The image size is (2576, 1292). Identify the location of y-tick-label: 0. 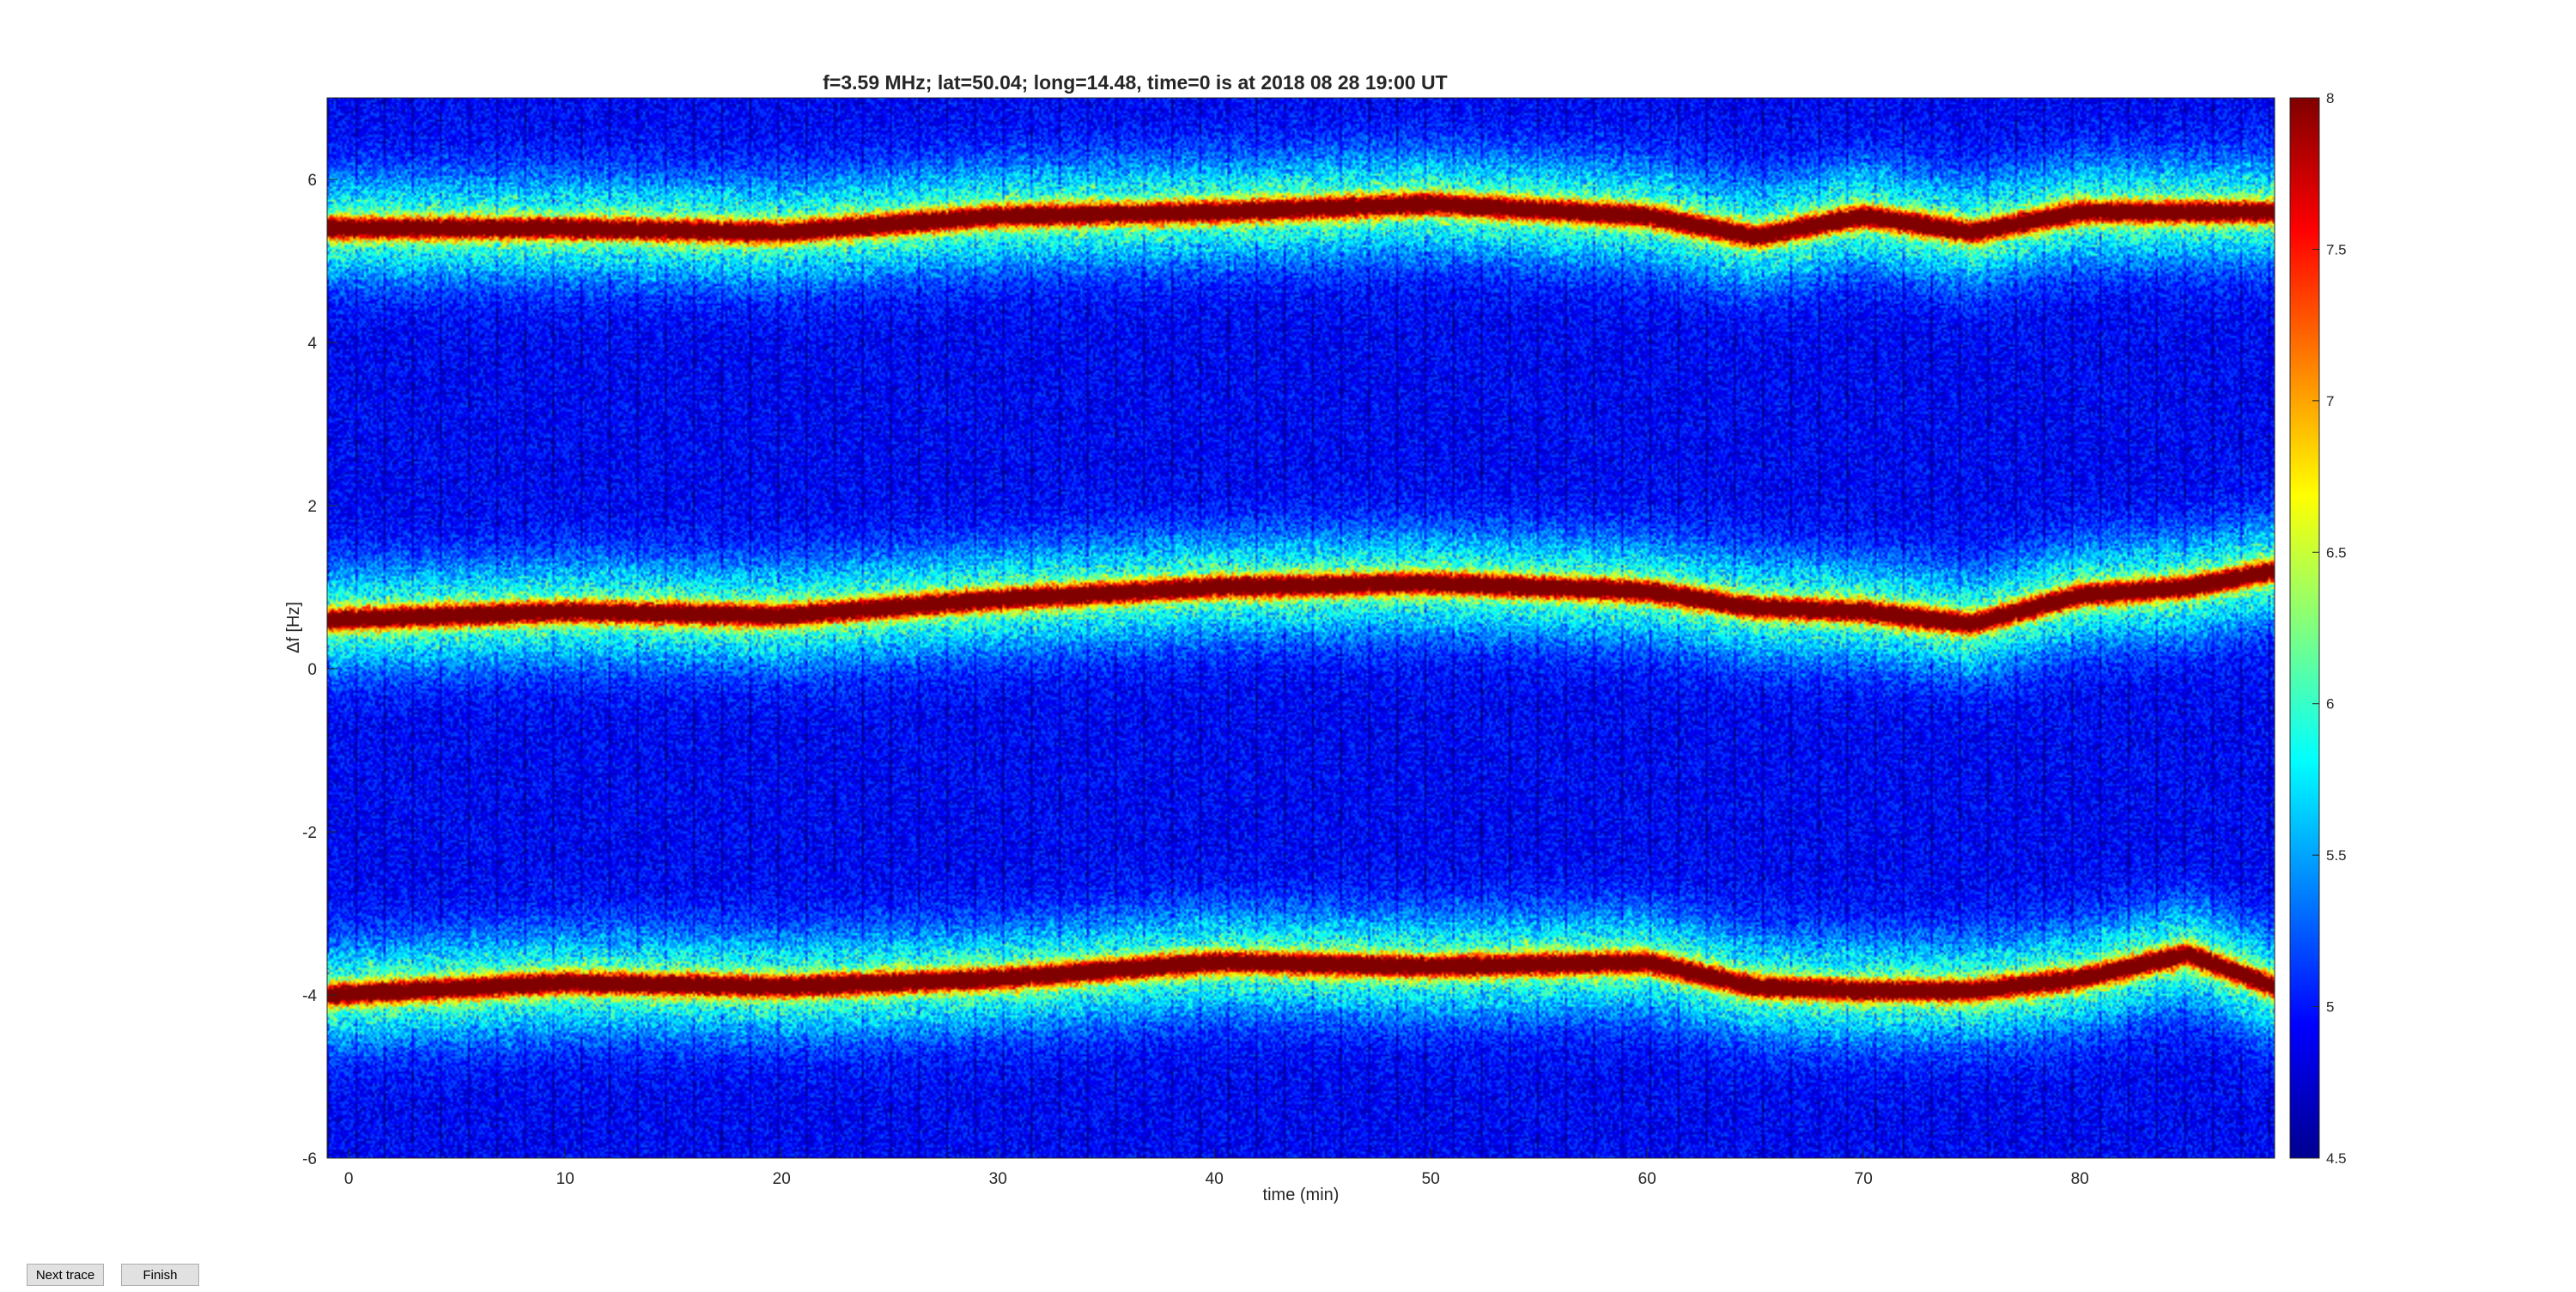
(312, 670).